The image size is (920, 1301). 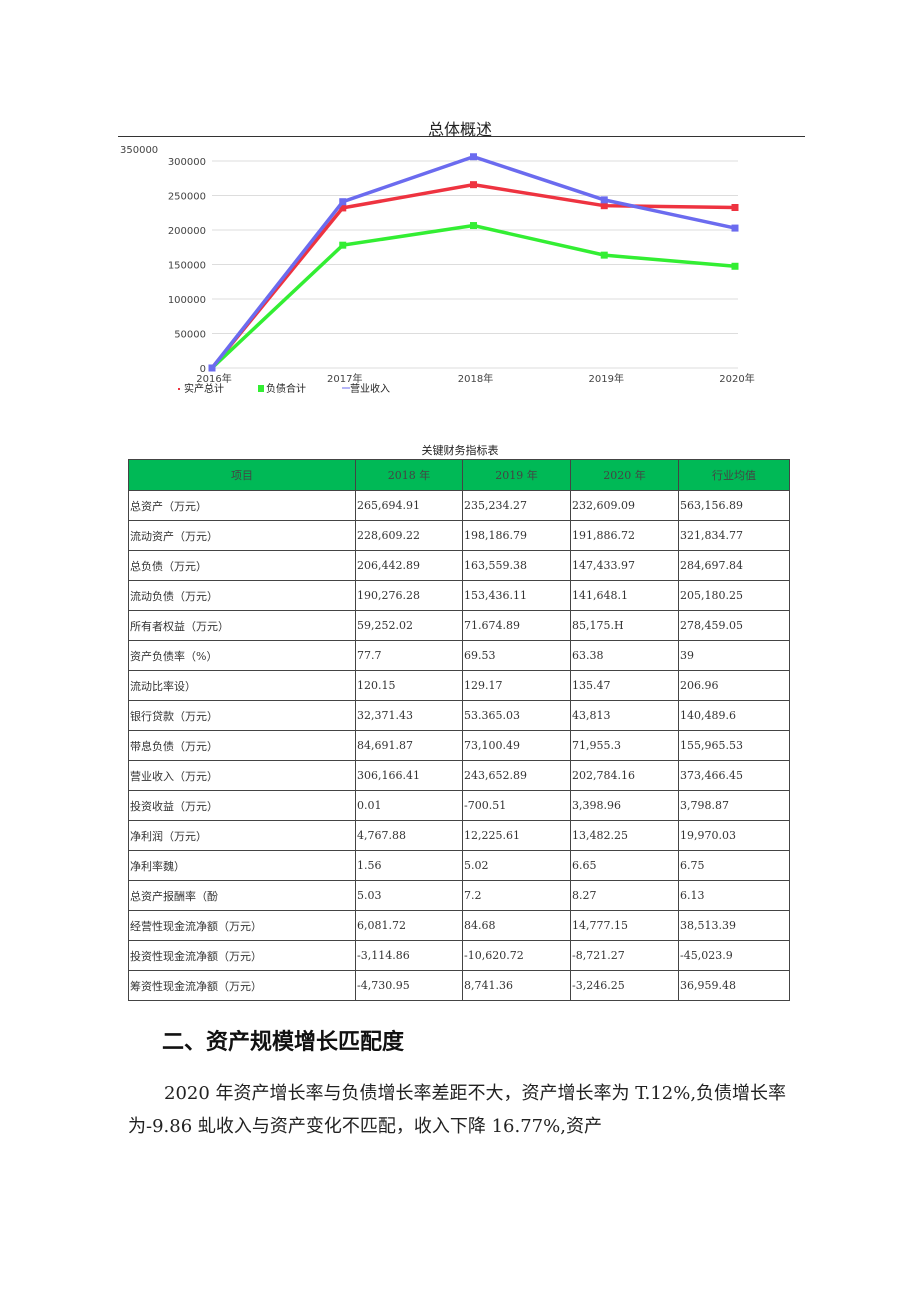 I want to click on table-cell: 4,767.88, so click(x=409, y=835).